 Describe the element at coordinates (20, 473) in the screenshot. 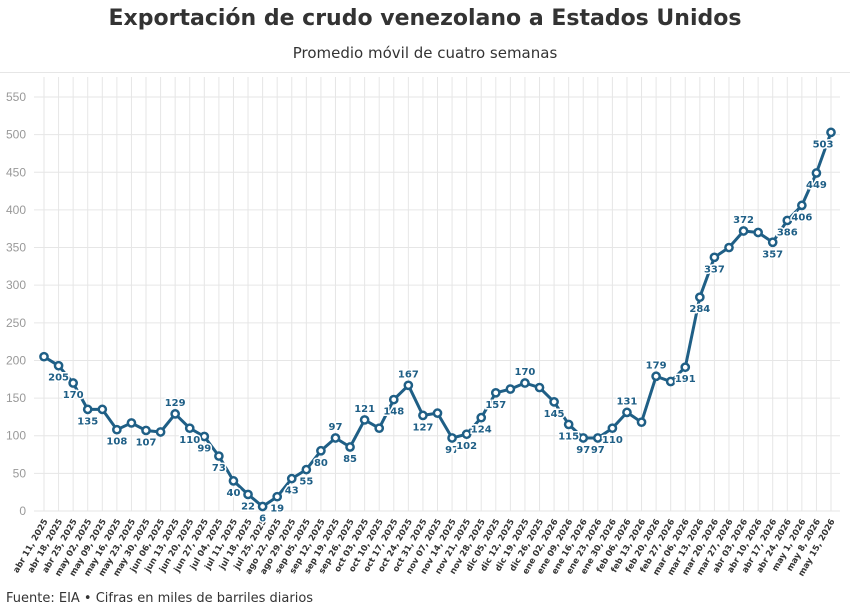

I see `y-tick-label: 50` at that location.